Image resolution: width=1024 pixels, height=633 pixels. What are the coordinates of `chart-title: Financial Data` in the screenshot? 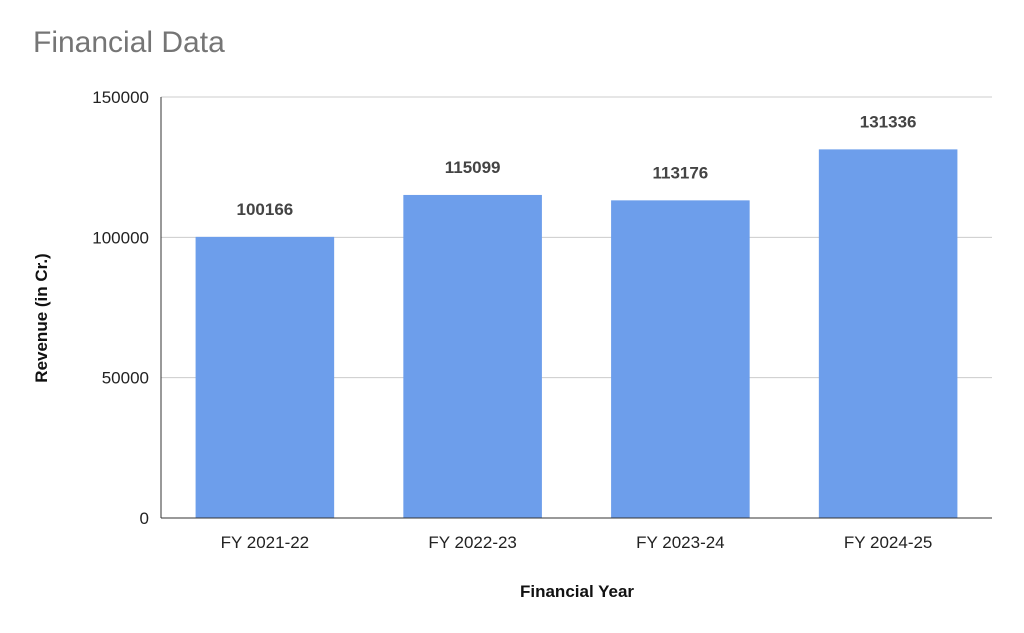 It's located at (129, 42).